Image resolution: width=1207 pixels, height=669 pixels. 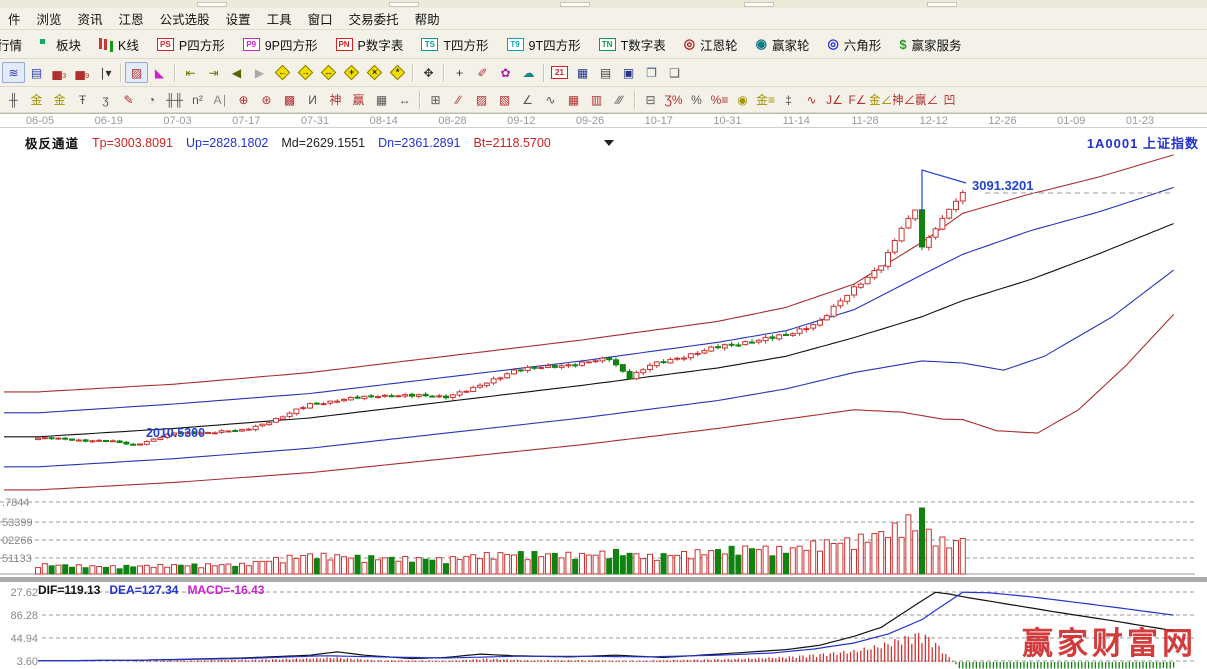 I want to click on red-grid-icon: ▦, so click(x=573, y=99).